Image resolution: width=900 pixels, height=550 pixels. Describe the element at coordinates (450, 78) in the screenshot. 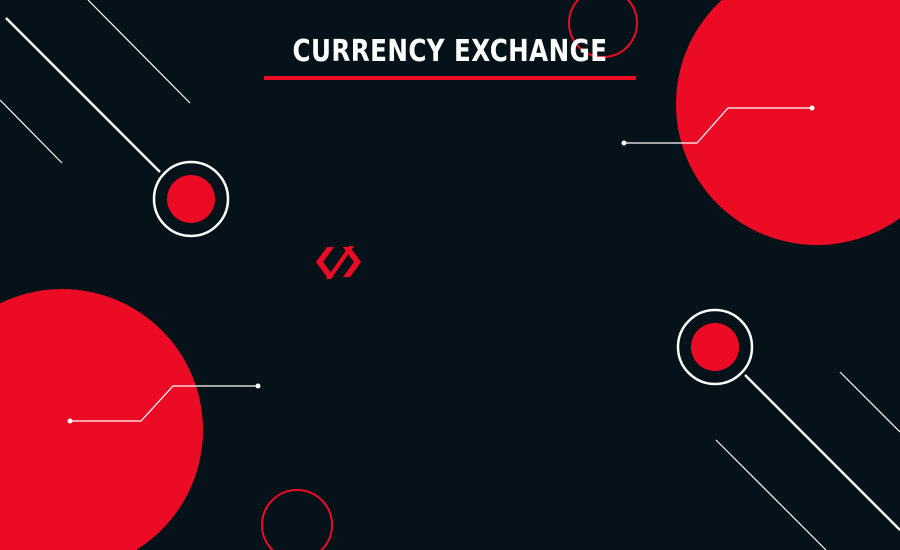

I see `title-underline` at that location.